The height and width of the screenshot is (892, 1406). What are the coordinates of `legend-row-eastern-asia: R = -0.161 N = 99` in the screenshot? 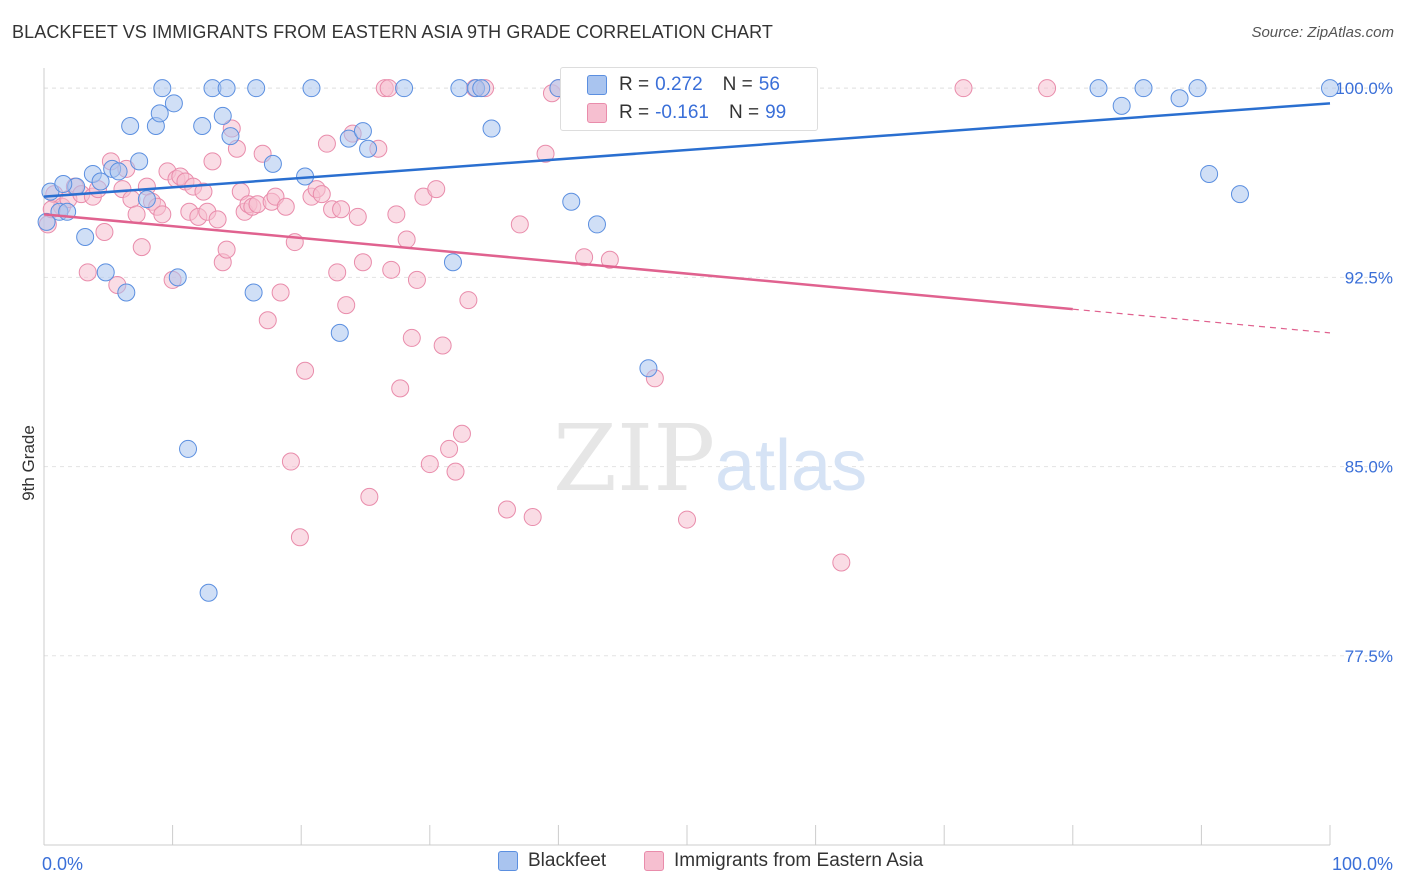 It's located at (686, 113).